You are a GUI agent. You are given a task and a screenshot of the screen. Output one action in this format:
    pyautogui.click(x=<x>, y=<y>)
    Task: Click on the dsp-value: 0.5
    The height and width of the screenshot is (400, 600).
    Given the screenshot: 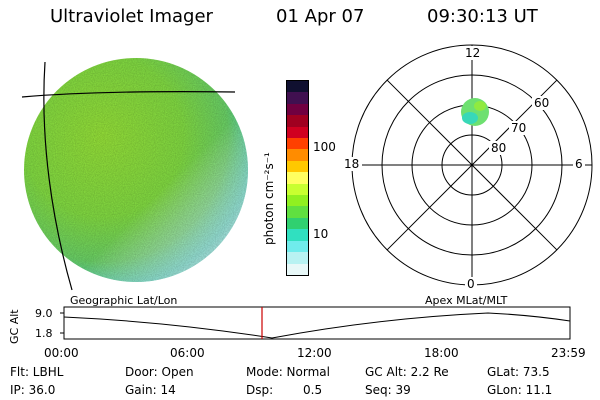 What is the action you would take?
    pyautogui.click(x=313, y=390)
    